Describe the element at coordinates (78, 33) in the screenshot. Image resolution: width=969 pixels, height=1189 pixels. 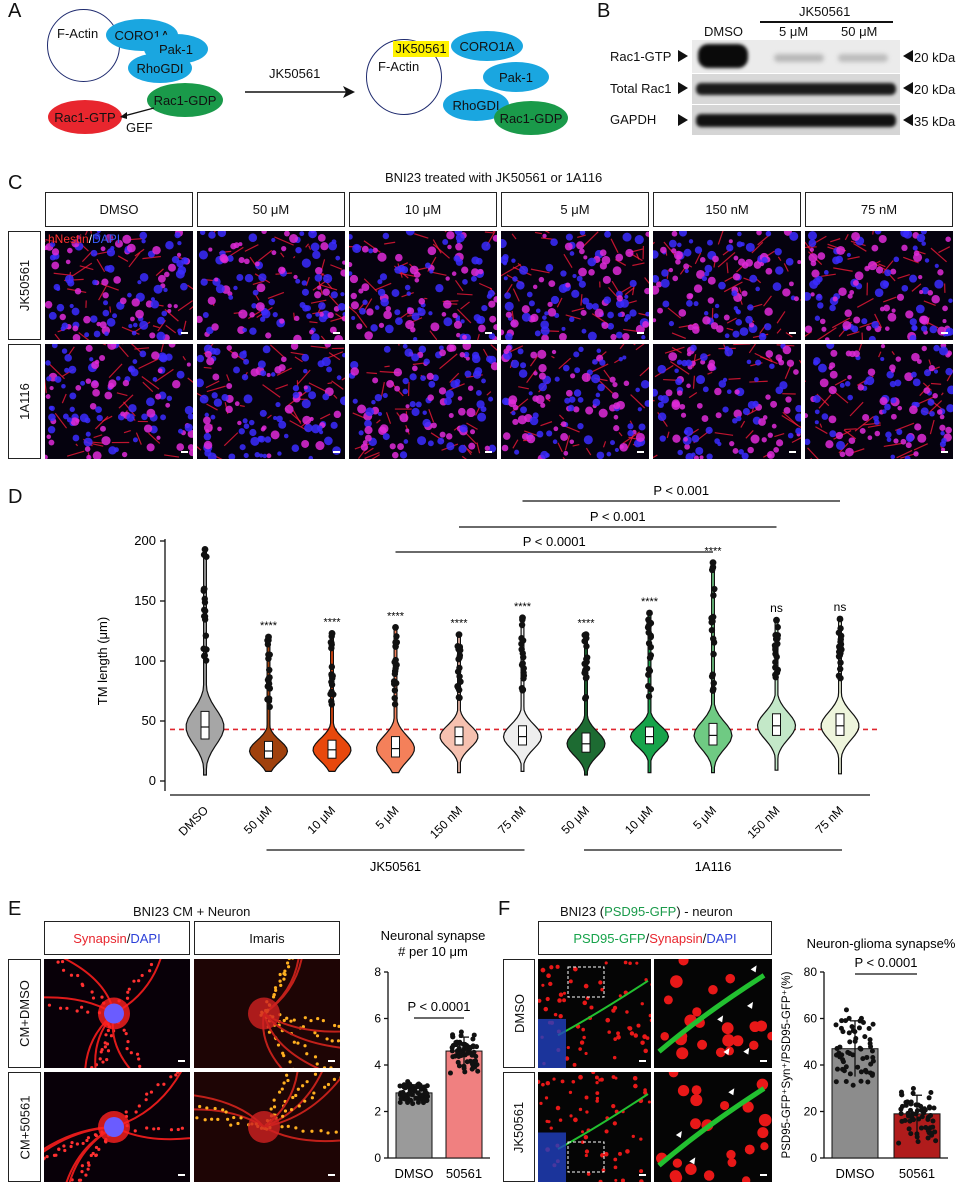
I see `f-actin-label: F-Actin` at that location.